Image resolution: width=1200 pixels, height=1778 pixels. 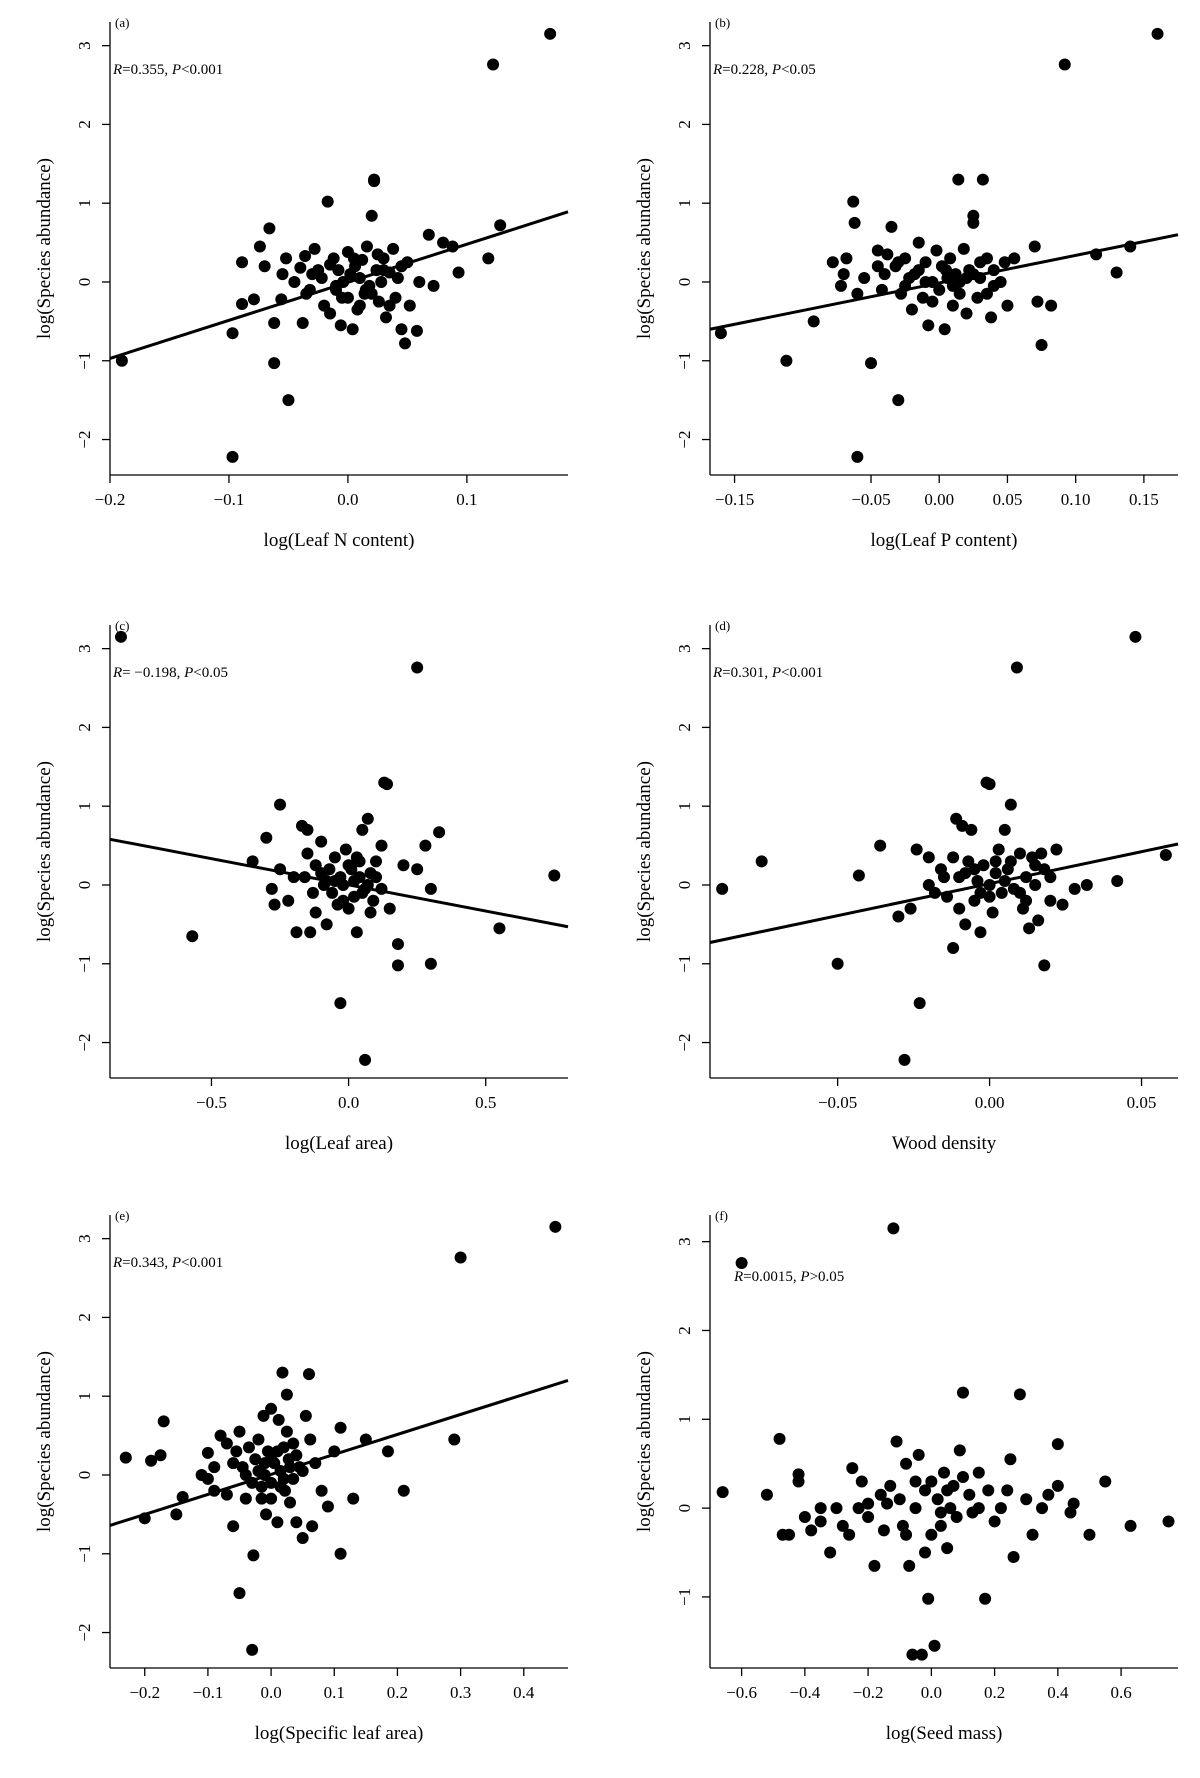 What do you see at coordinates (684, 727) in the screenshot?
I see `y-tick-label: 2` at bounding box center [684, 727].